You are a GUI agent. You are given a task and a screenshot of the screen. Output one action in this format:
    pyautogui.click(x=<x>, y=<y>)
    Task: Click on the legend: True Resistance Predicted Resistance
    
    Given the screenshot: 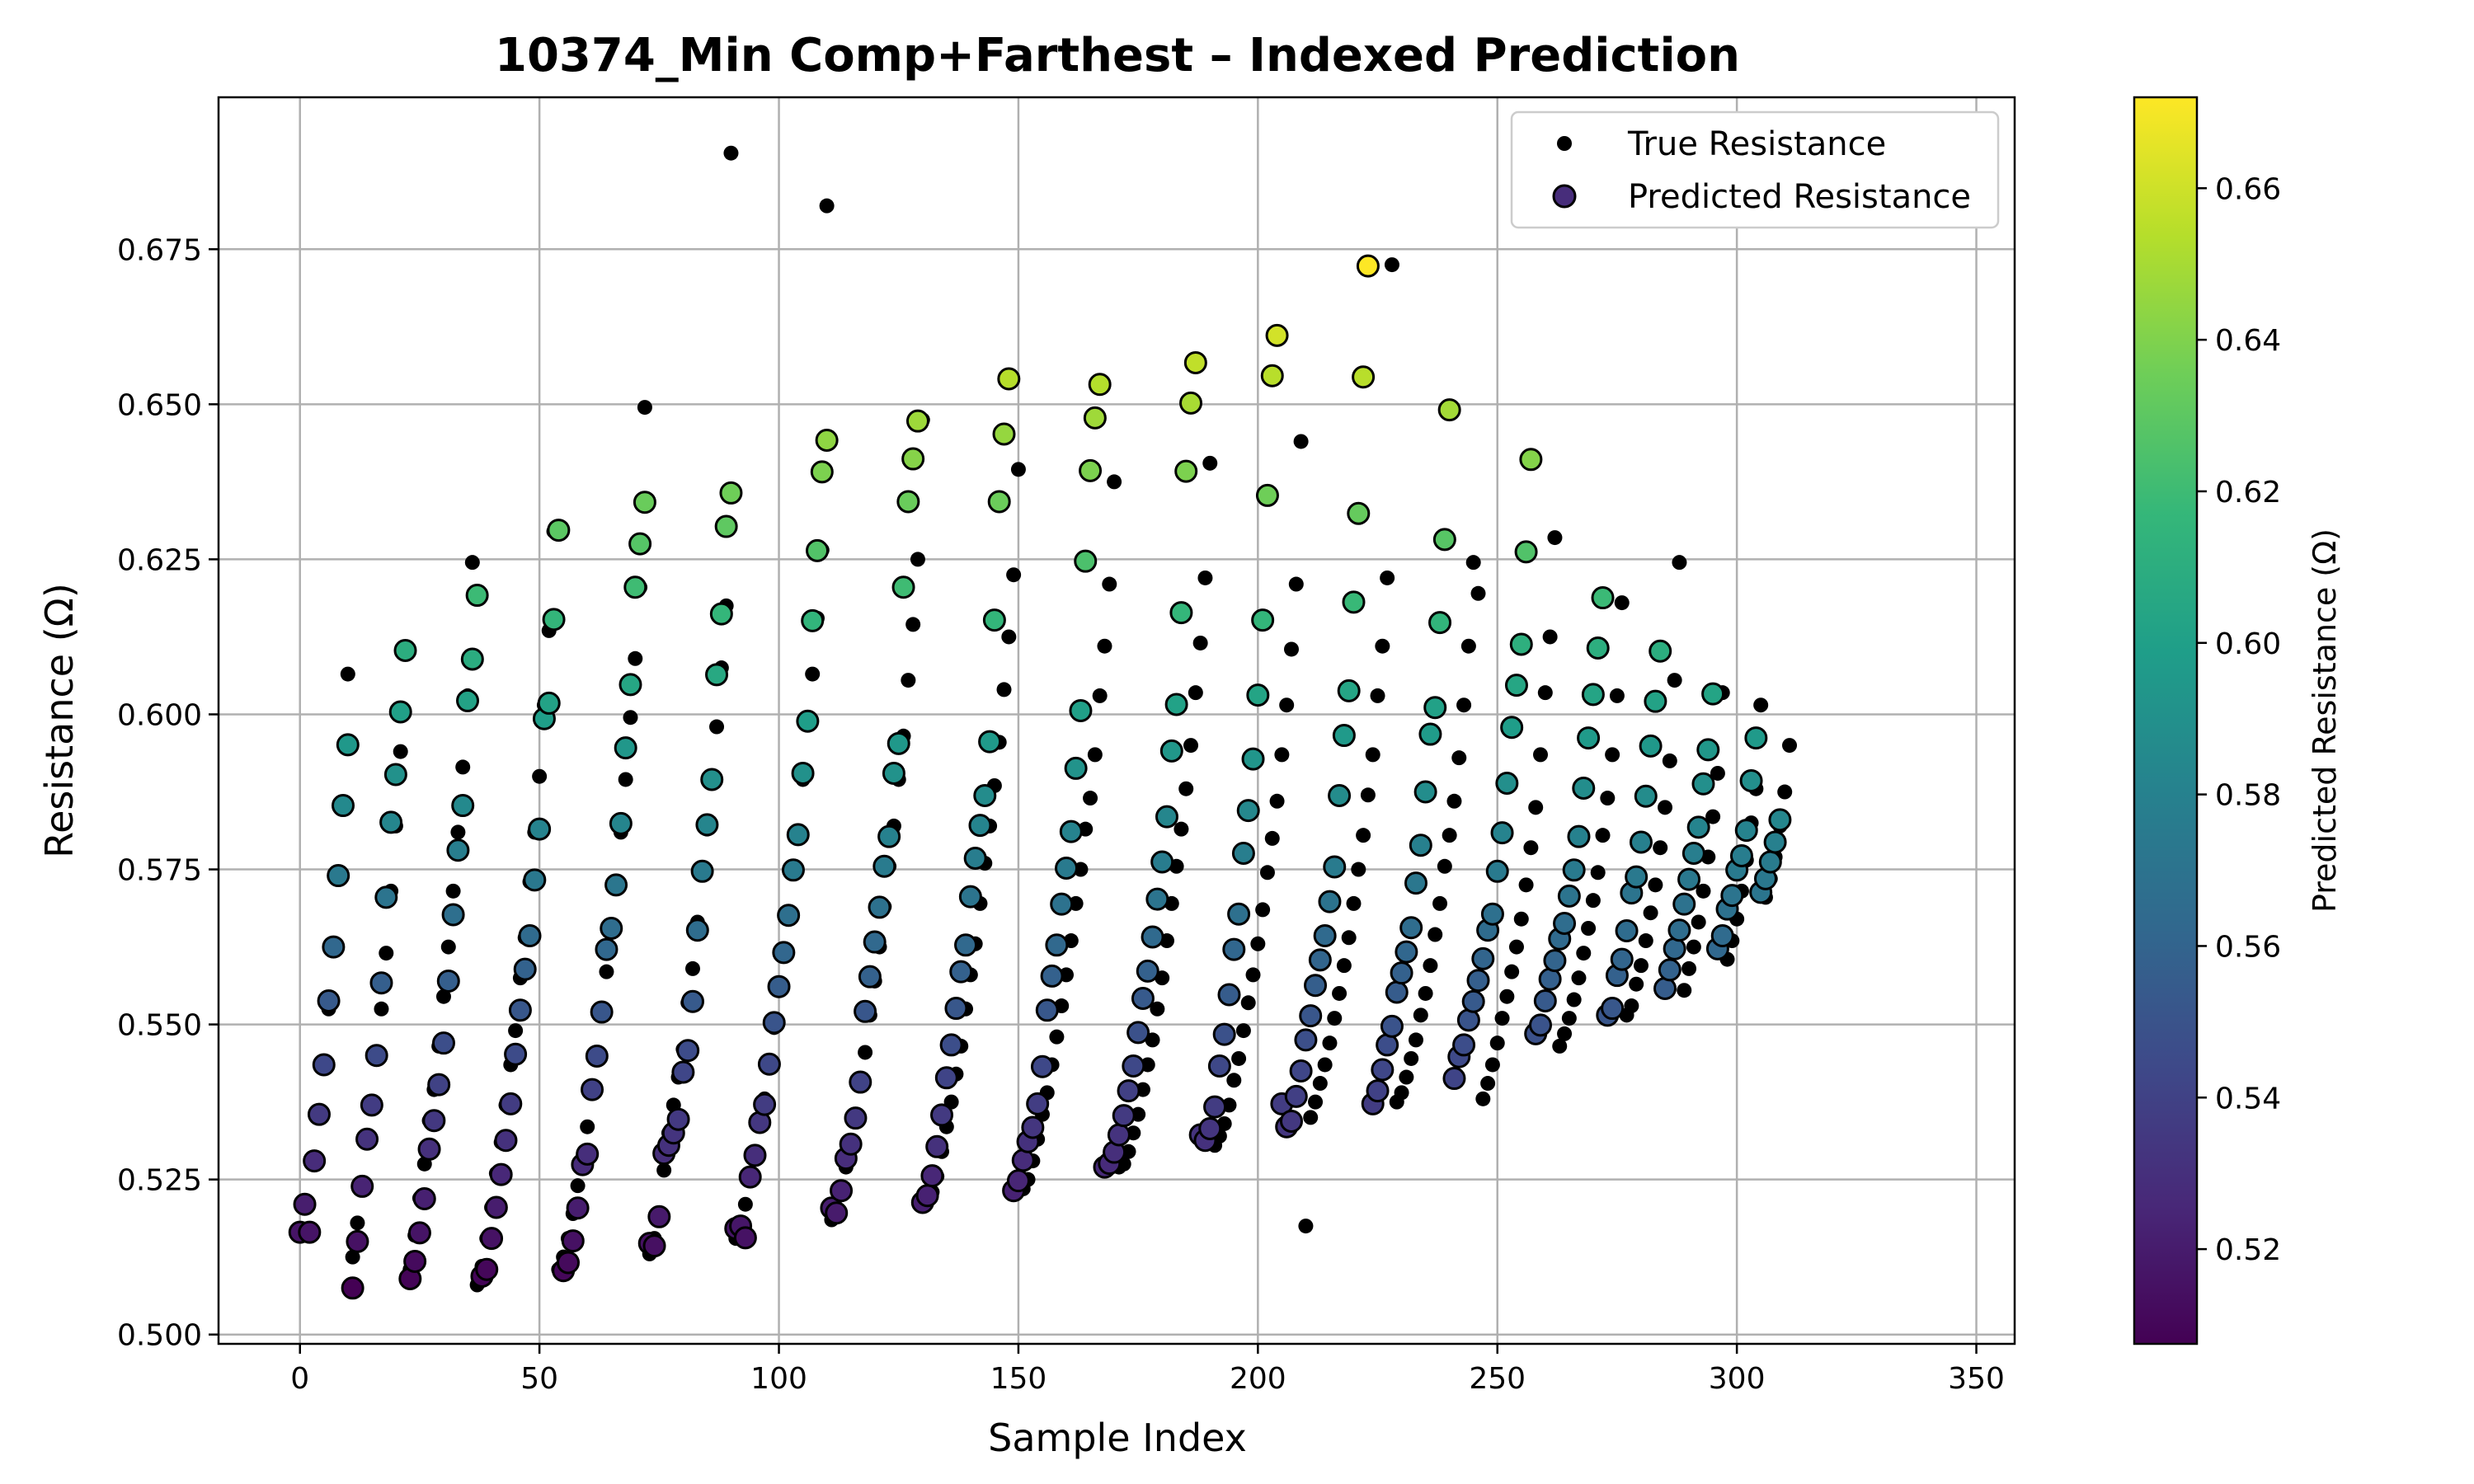 What is the action you would take?
    pyautogui.click(x=1755, y=169)
    